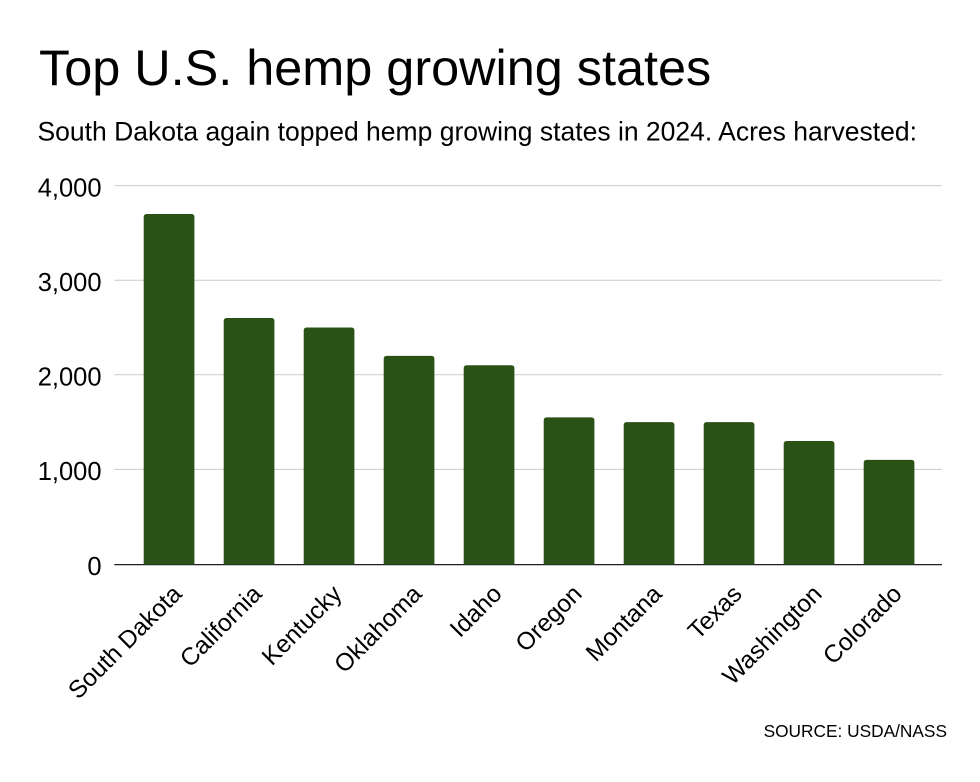 The image size is (980, 782). I want to click on svg-text: 1,000, so click(70, 472).